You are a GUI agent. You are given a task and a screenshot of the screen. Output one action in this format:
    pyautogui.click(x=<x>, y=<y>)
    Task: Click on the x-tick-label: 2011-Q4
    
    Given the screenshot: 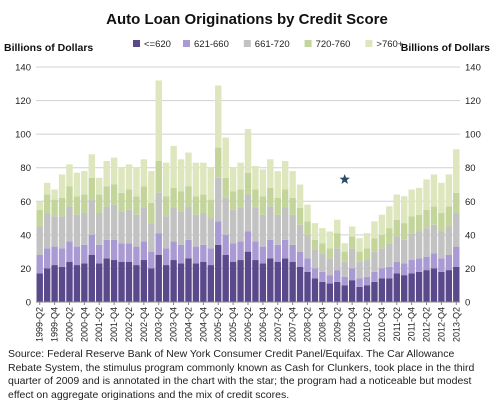 What is the action you would take?
    pyautogui.click(x=412, y=324)
    